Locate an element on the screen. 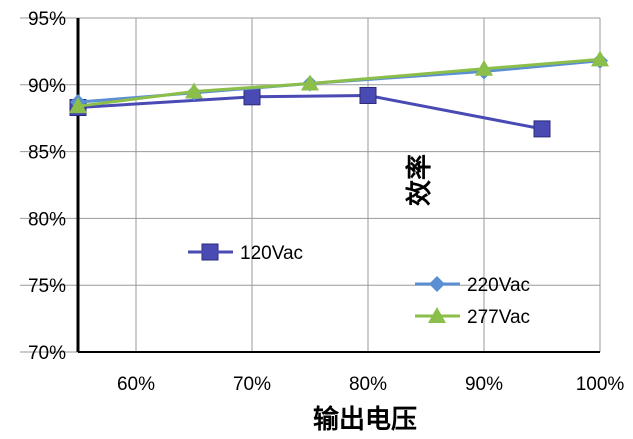 Image resolution: width=633 pixels, height=439 pixels. y-tick-label: 90% is located at coordinates (47, 86).